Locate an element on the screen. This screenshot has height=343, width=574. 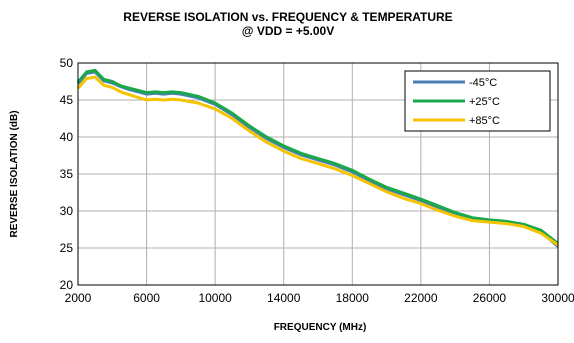
x-tick-label: 6000 is located at coordinates (146, 298).